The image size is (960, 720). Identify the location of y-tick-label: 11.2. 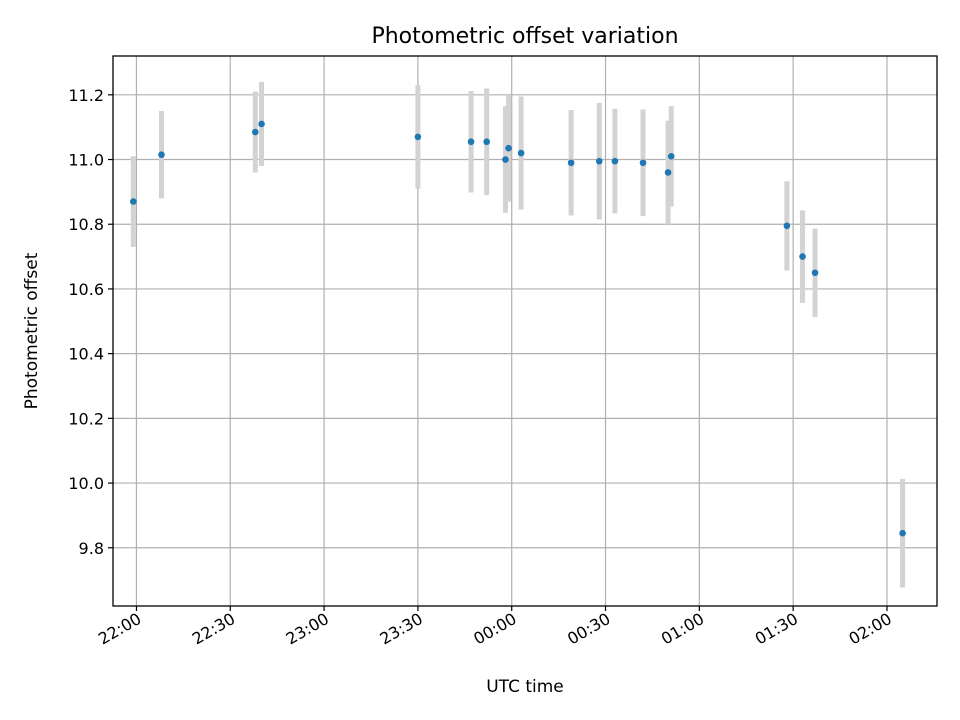
(86, 95).